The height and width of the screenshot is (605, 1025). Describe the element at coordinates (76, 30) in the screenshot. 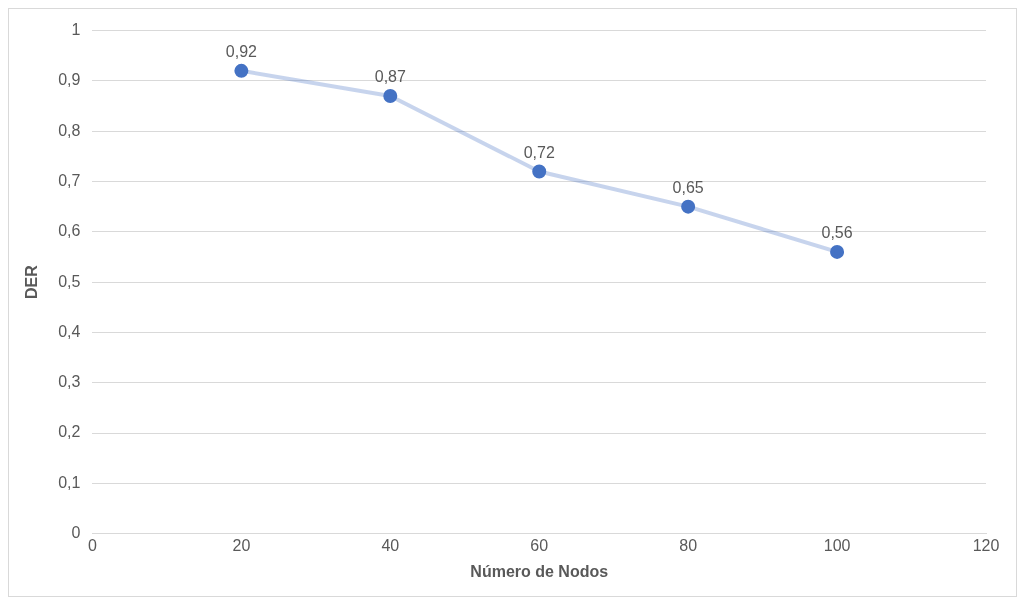

I see `y-tick-label: 1` at that location.